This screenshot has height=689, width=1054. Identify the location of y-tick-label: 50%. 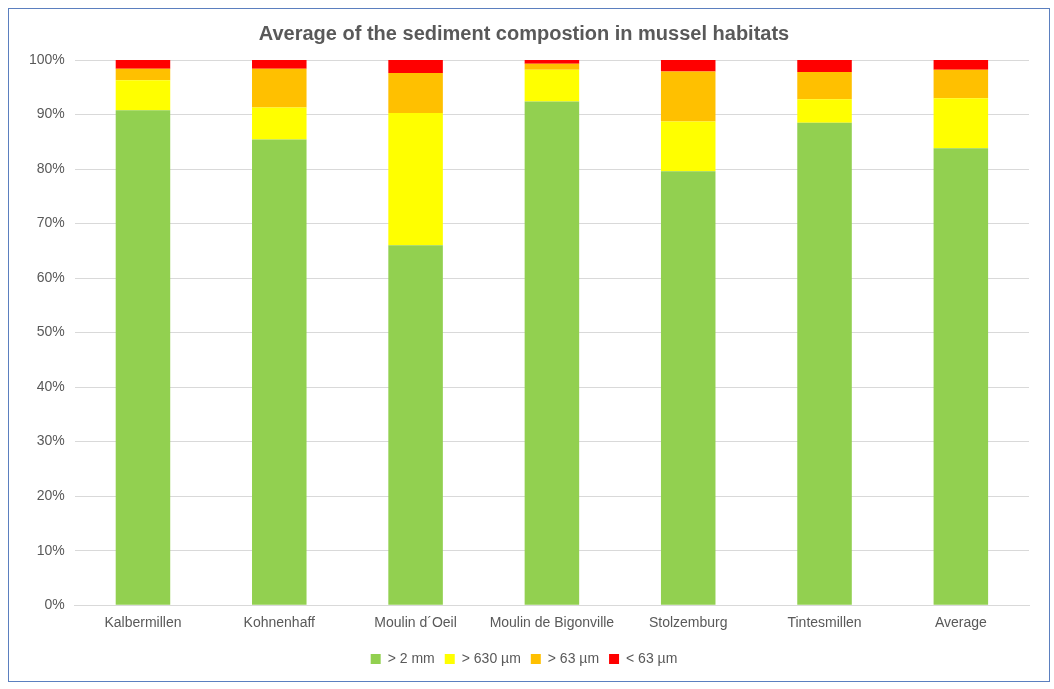
(50, 331).